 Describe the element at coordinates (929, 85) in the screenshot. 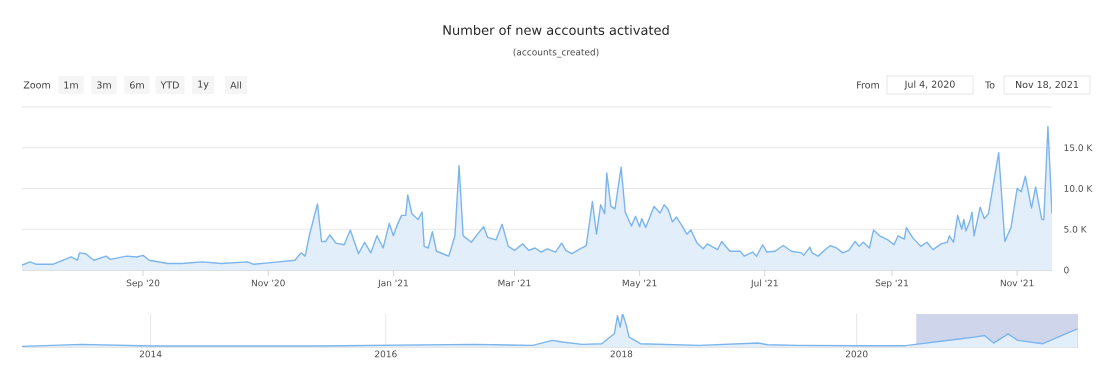

I see `text: Jul 4, 2020` at that location.